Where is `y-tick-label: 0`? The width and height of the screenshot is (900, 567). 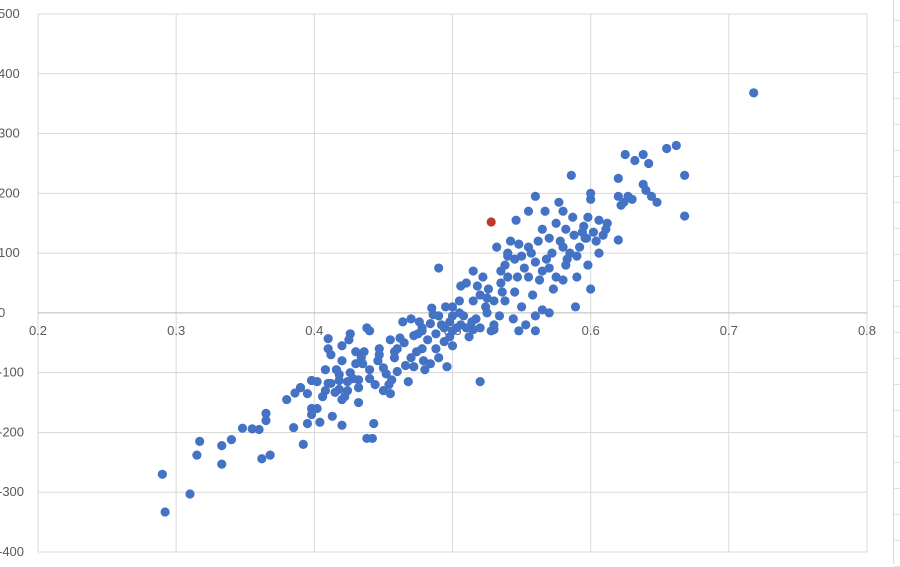 y-tick-label: 0 is located at coordinates (2, 312).